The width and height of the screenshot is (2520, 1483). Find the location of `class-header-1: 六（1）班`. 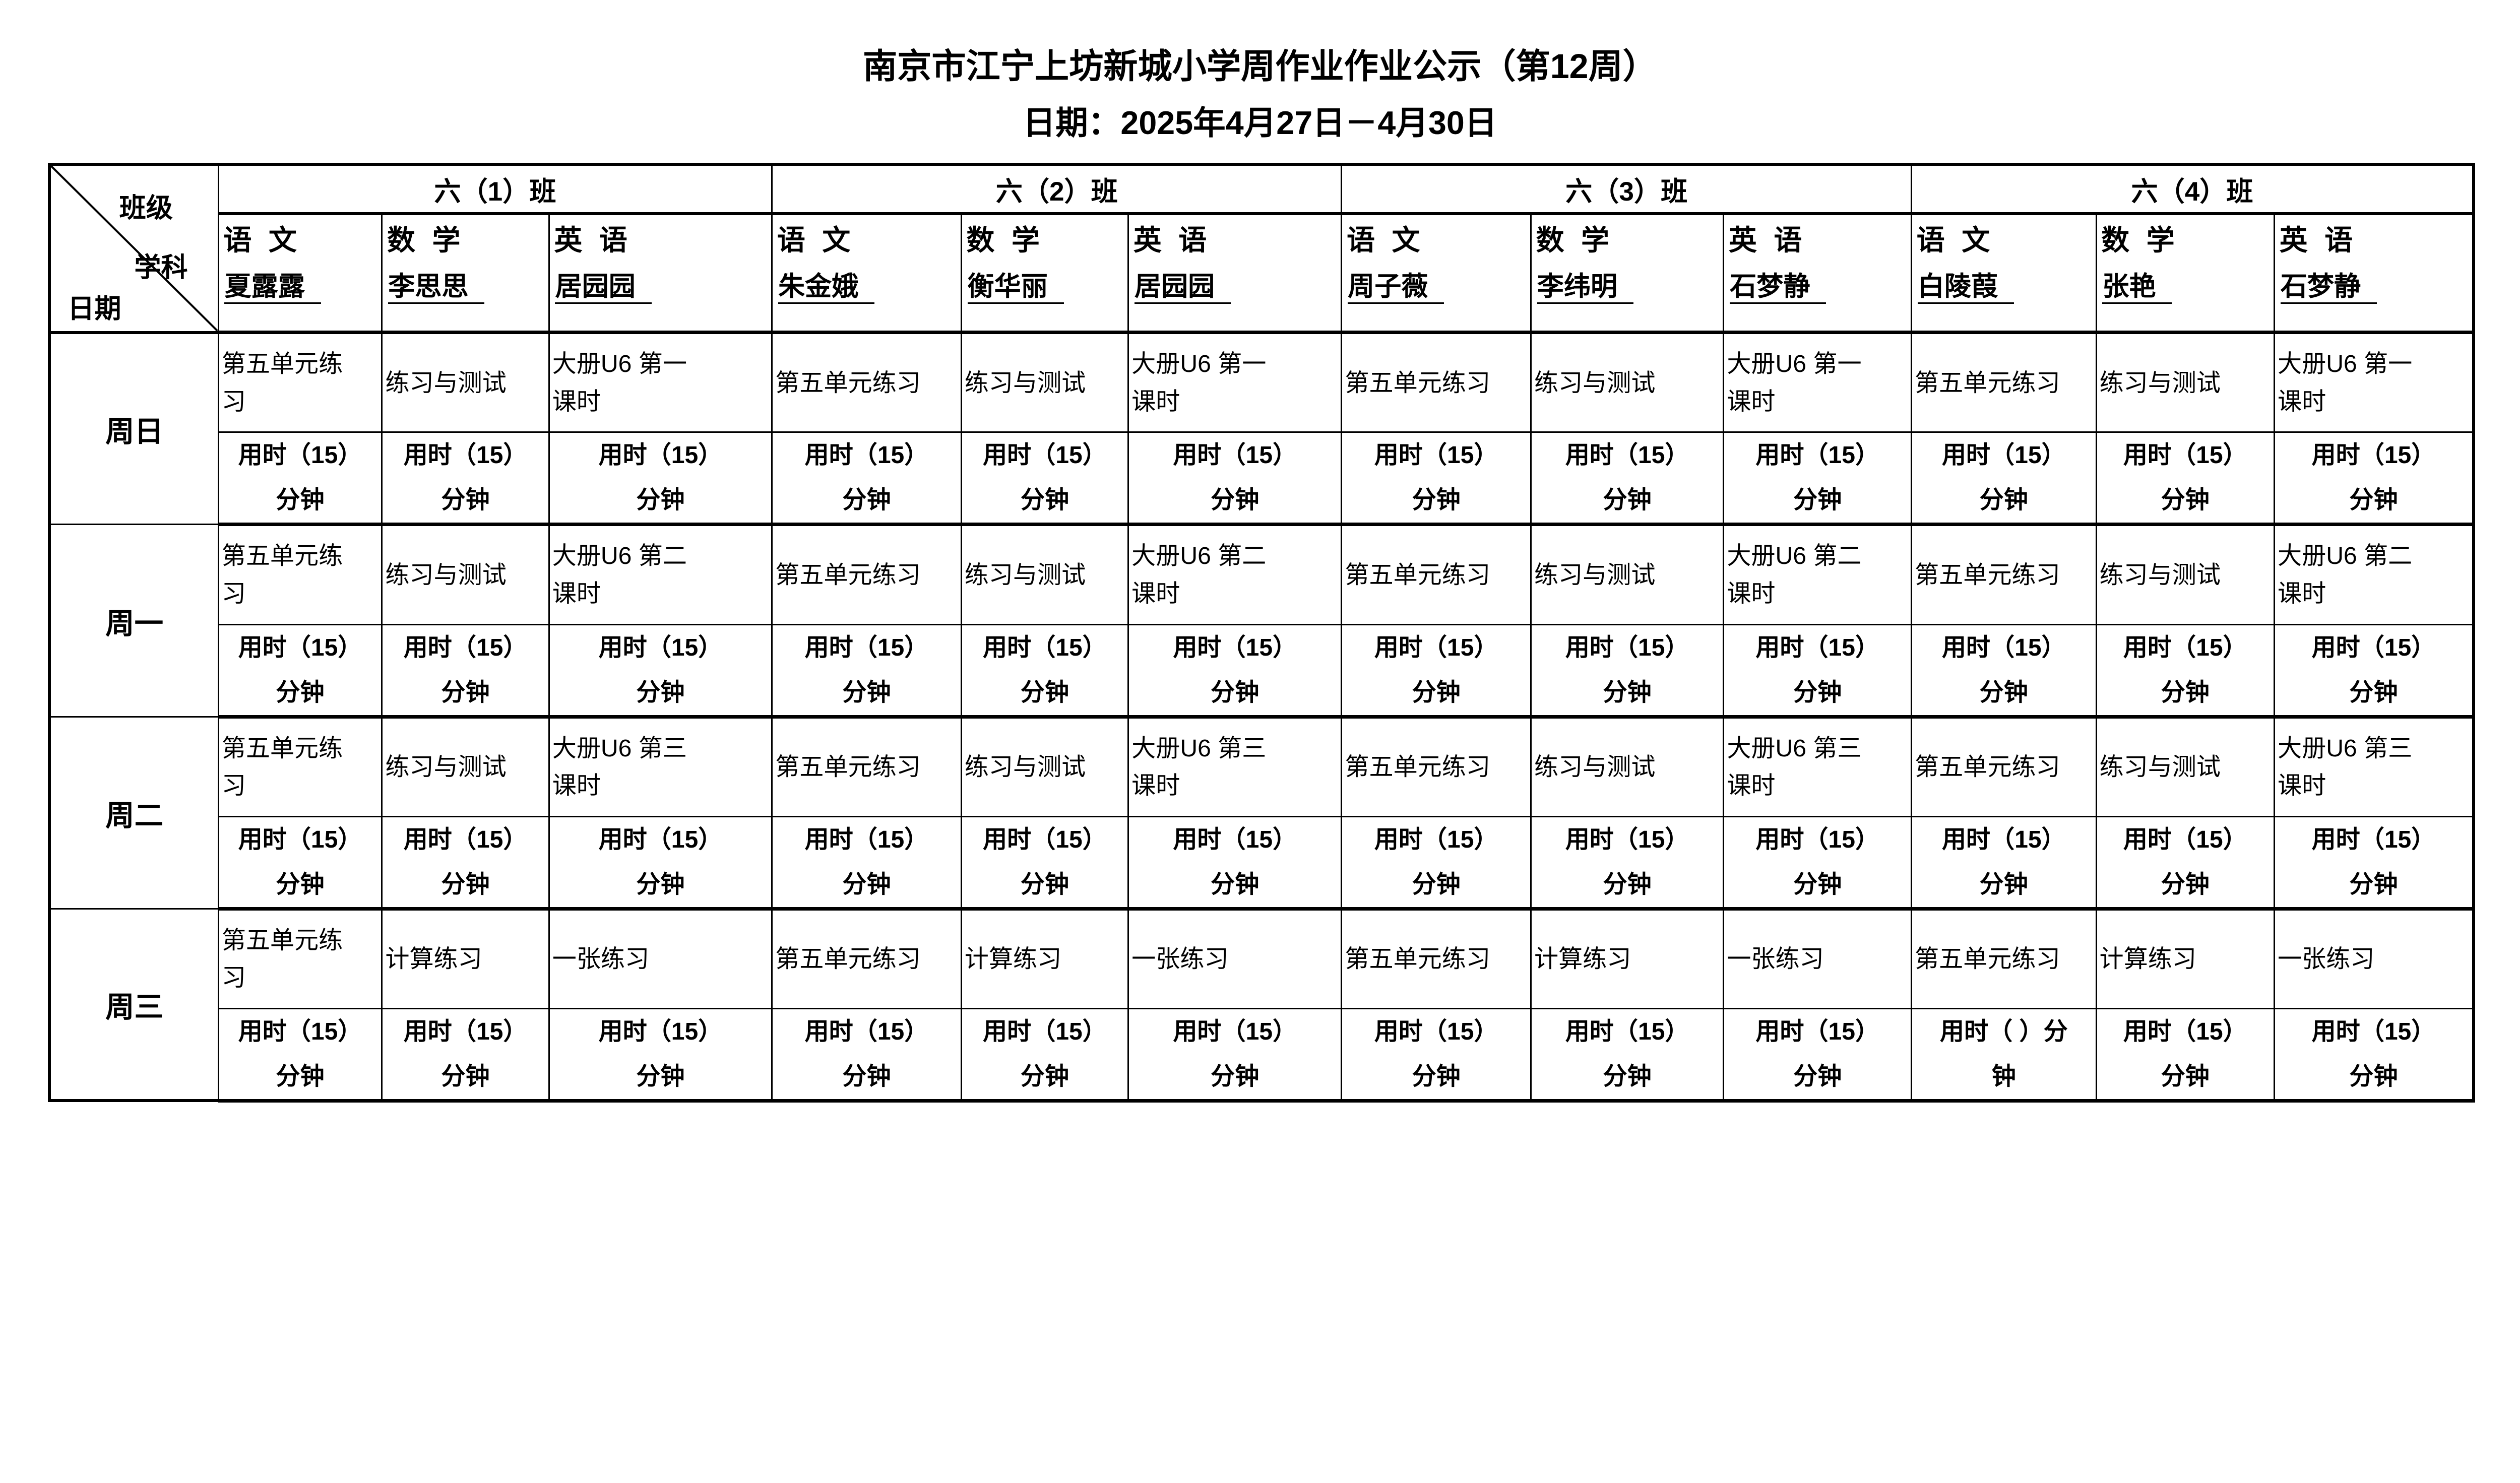

class-header-1: 六（1）班 is located at coordinates (495, 189).